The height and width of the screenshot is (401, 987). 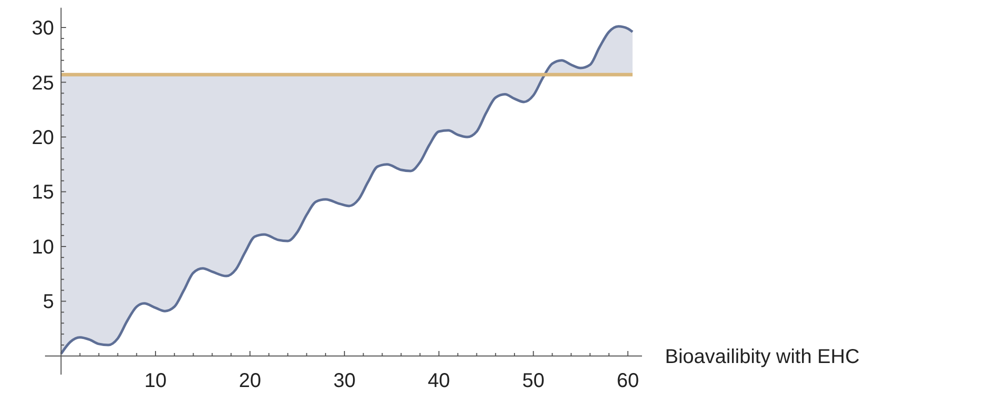 What do you see at coordinates (43, 138) in the screenshot?
I see `y-tick-label: 20` at bounding box center [43, 138].